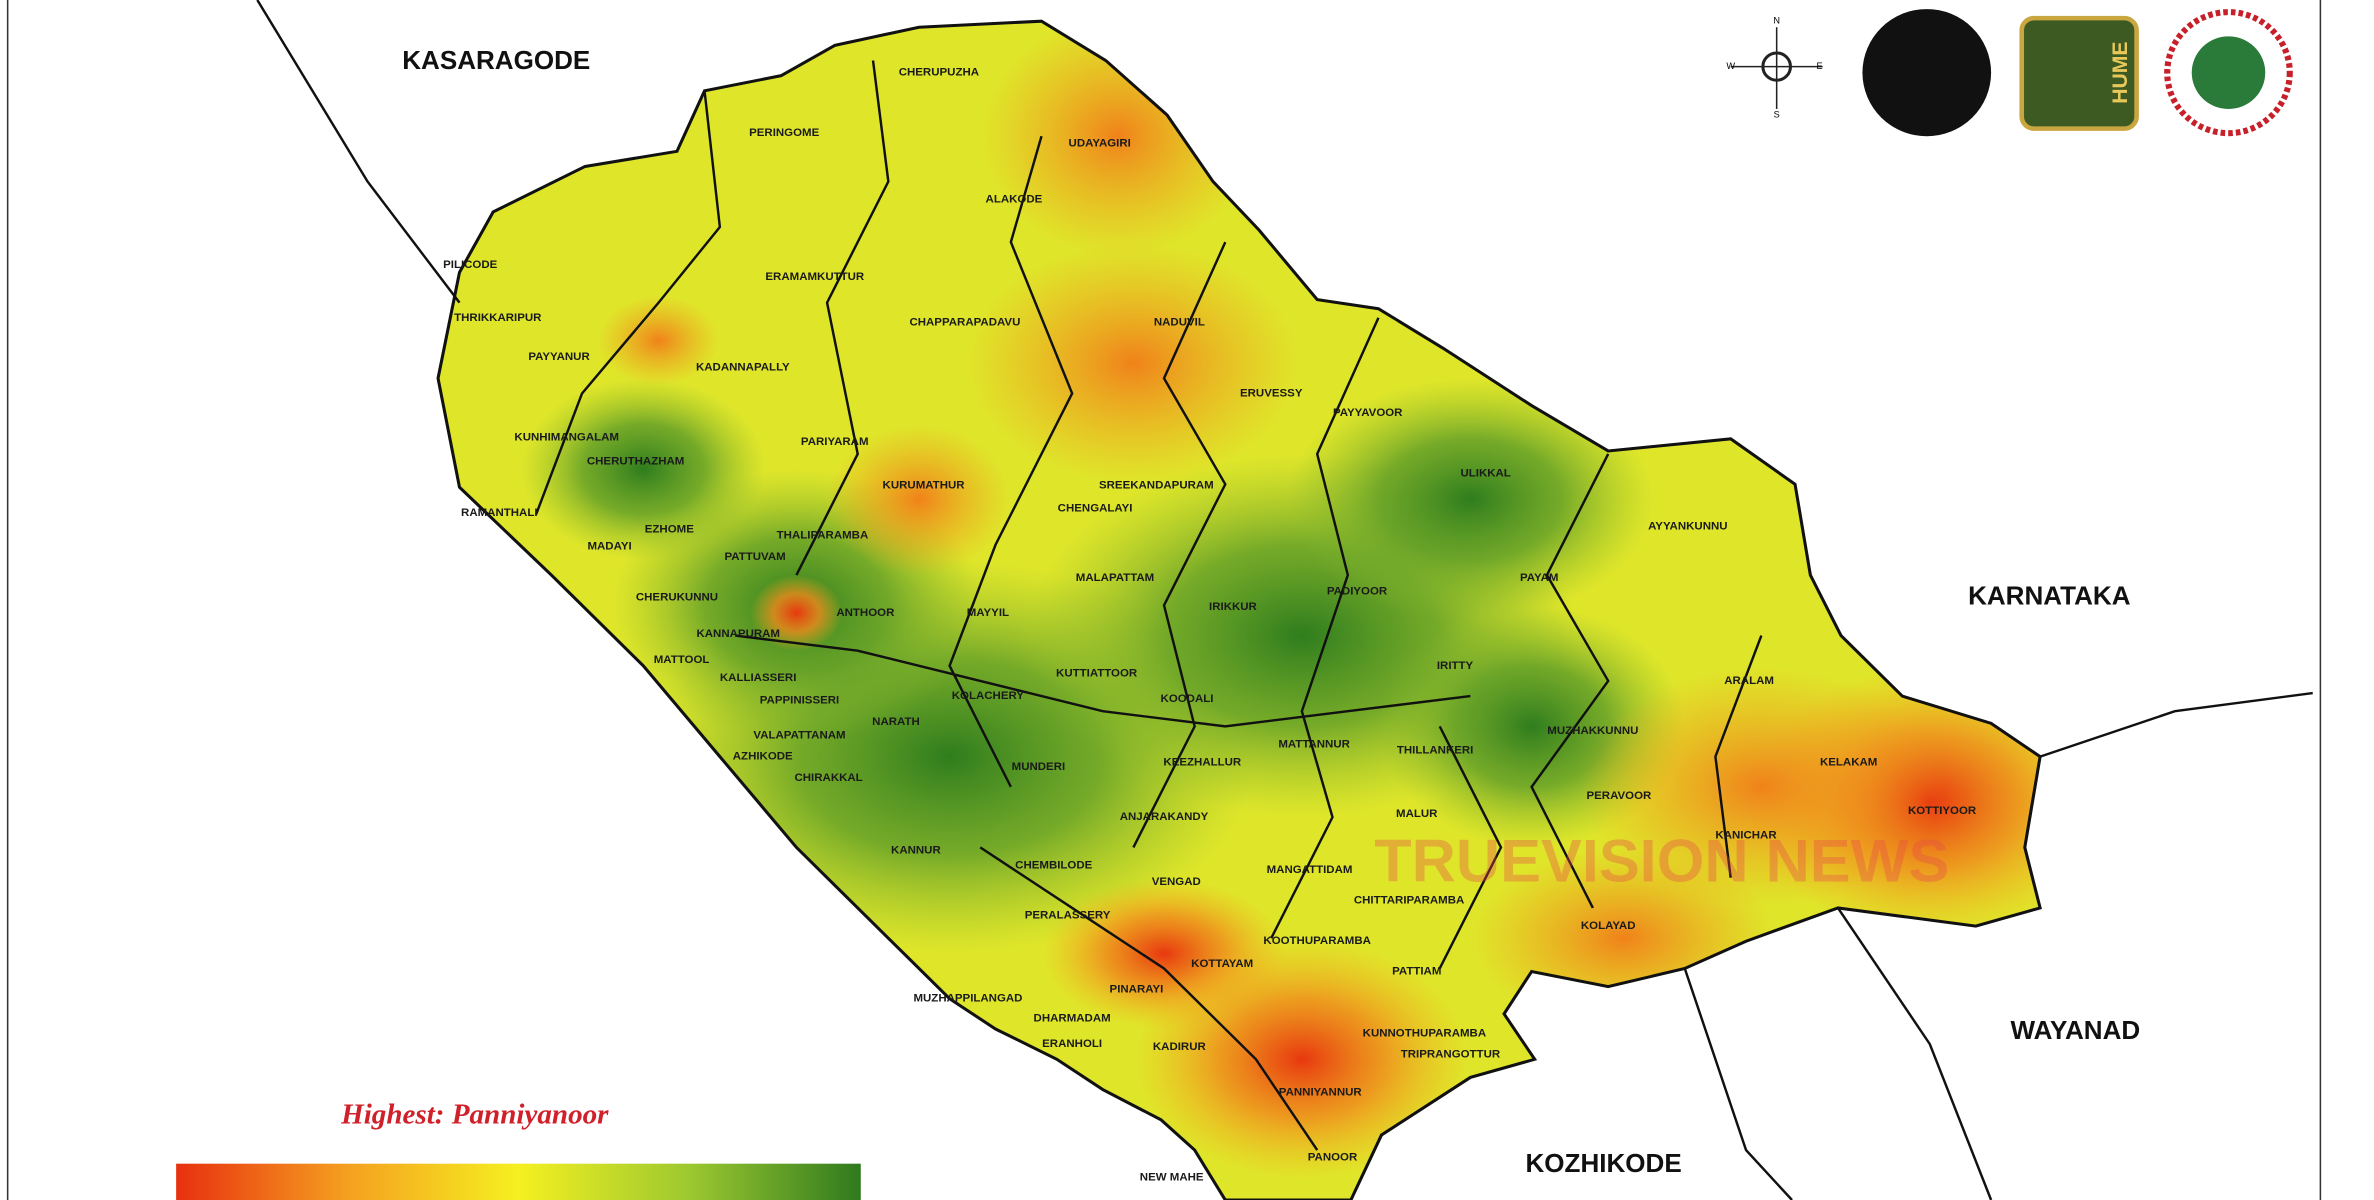 This screenshot has width=2374, height=1200. Describe the element at coordinates (1156, 486) in the screenshot. I see `place-label: SREEKANDAPURAM` at that location.